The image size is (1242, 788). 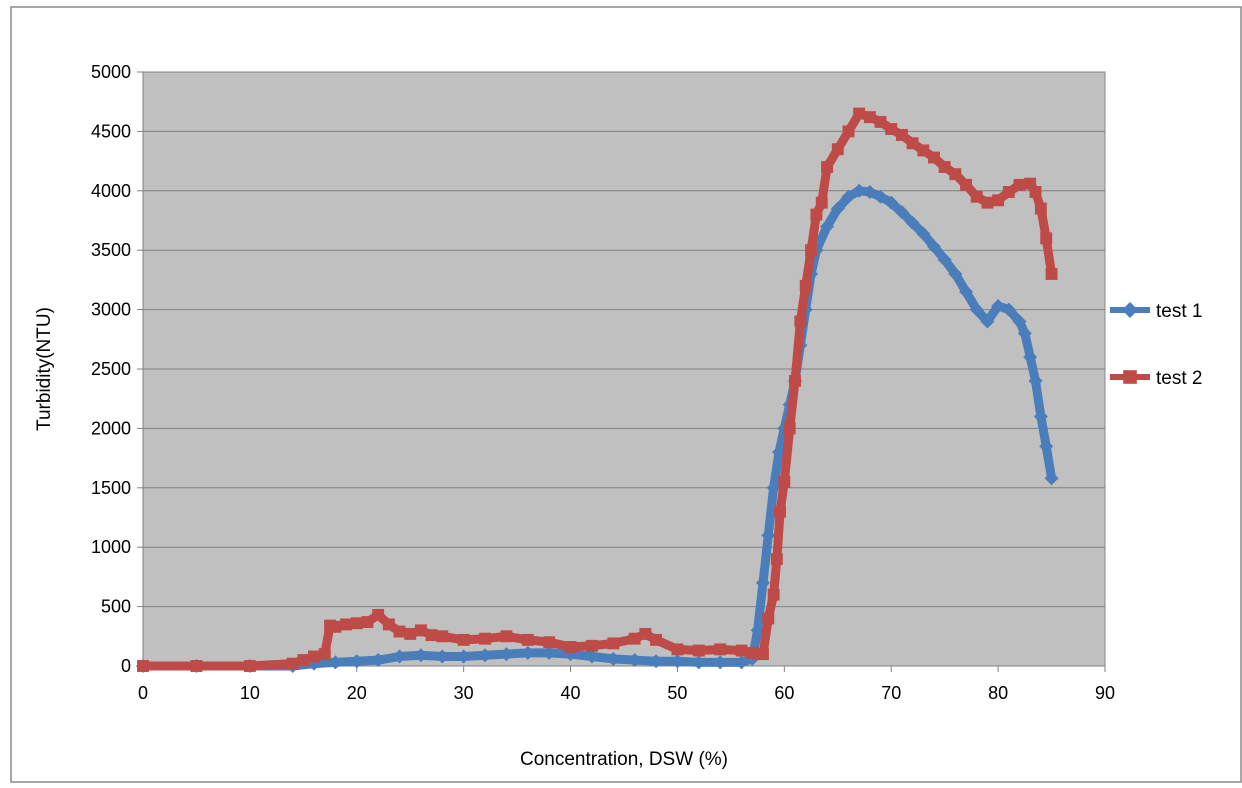 What do you see at coordinates (1156, 378) in the screenshot?
I see `legend-item-2: test 2` at bounding box center [1156, 378].